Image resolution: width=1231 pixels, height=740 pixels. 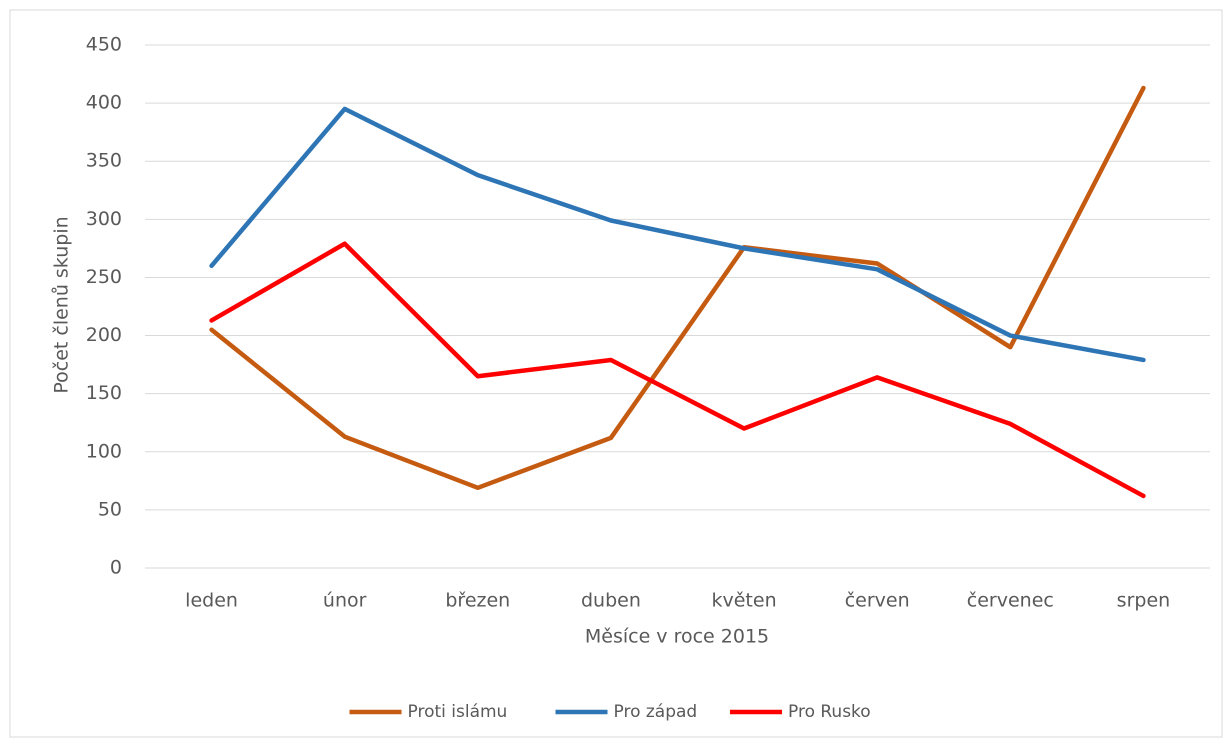 I want to click on y-tick-label: 0, so click(x=116, y=568).